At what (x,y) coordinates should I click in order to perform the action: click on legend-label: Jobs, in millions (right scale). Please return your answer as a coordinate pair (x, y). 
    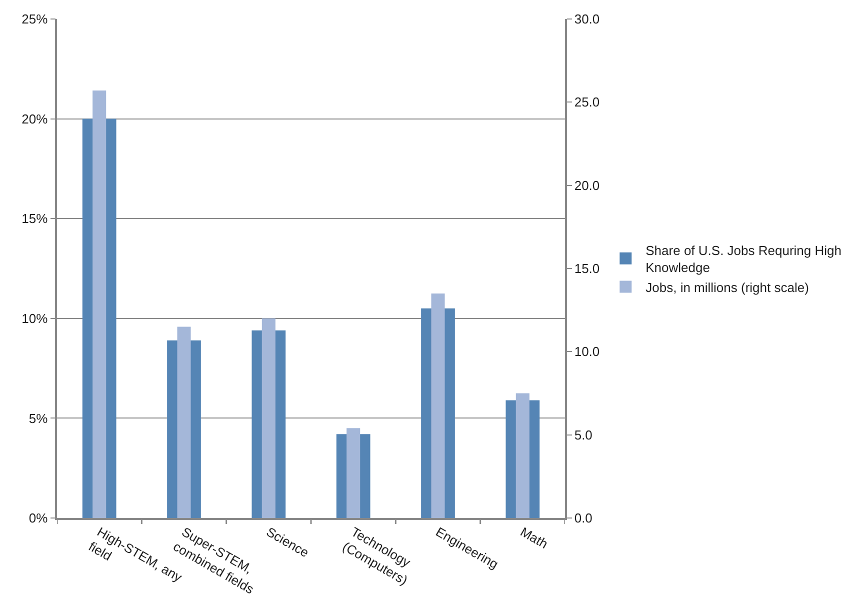
    Looking at the image, I should click on (727, 287).